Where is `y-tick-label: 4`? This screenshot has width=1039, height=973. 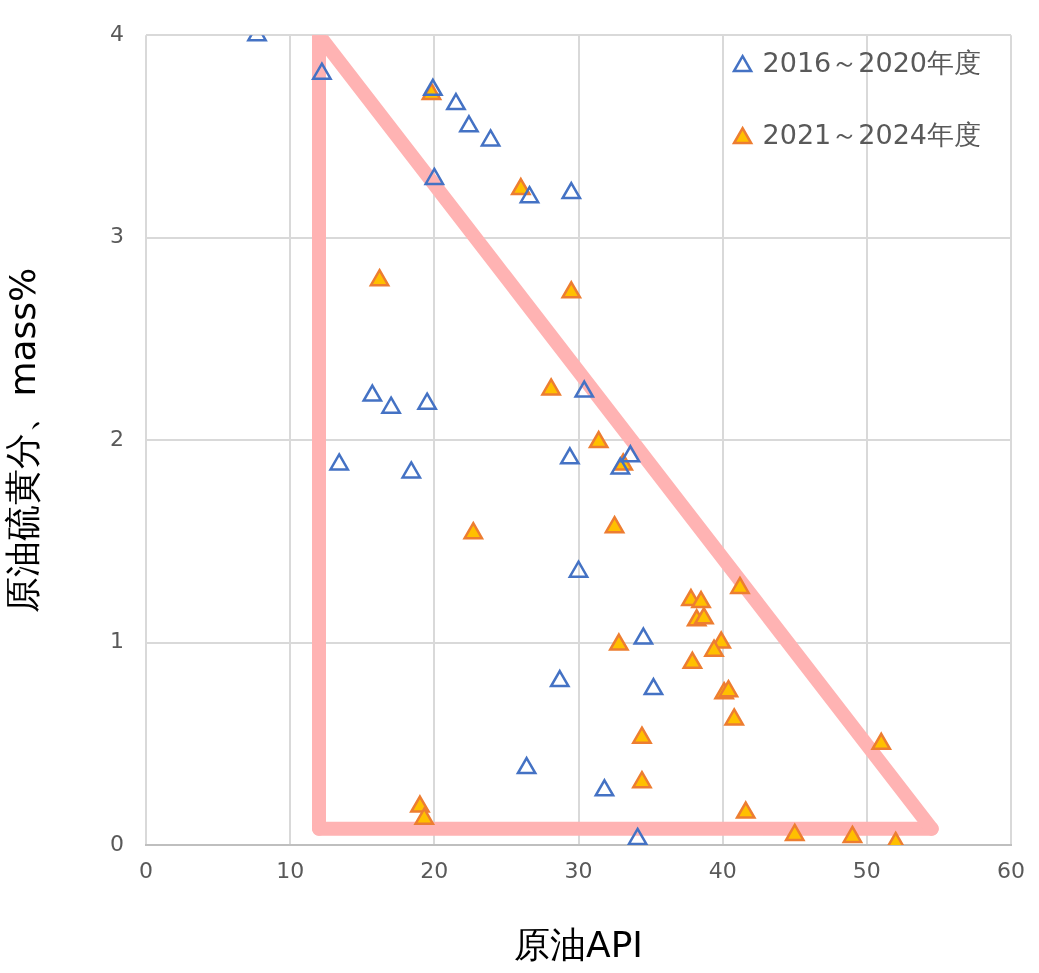
y-tick-label: 4 is located at coordinates (117, 33).